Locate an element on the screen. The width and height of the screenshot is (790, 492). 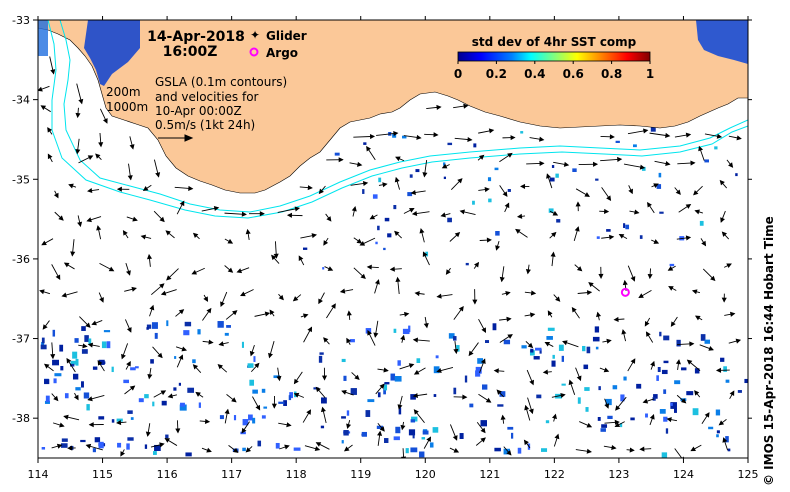
contour-200m-label: 200m is located at coordinates (123, 92).